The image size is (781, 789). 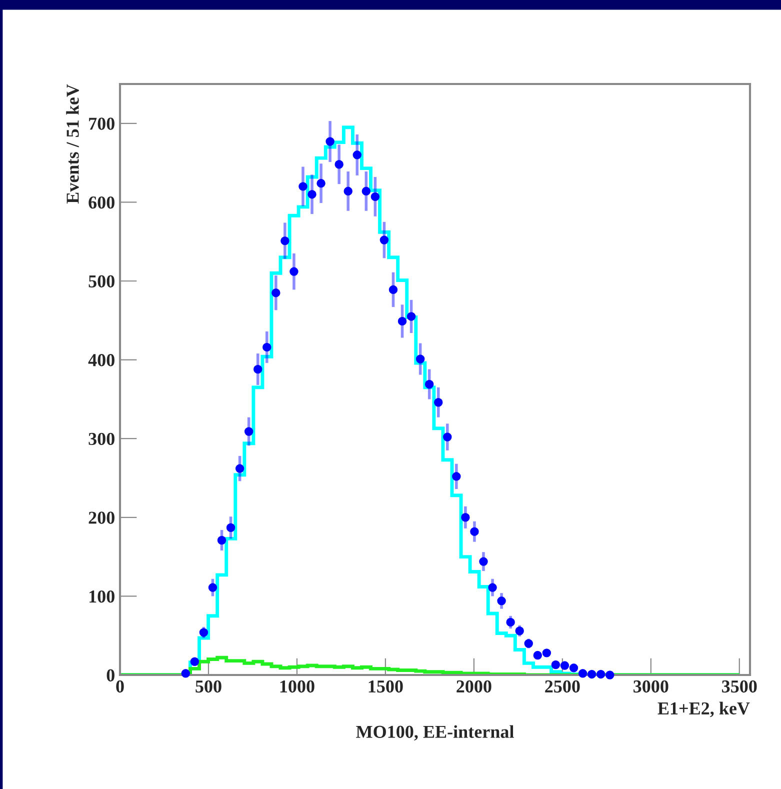 I want to click on x-tick-label: 1000, so click(x=297, y=686).